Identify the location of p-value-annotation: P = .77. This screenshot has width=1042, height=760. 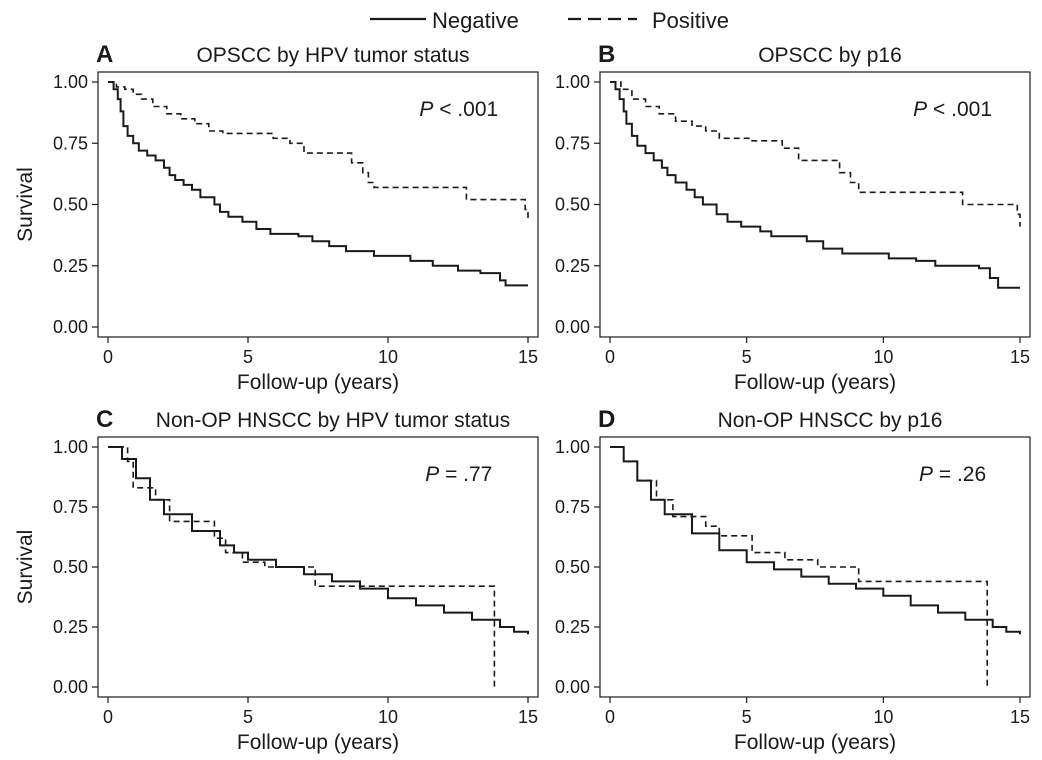
(458, 474).